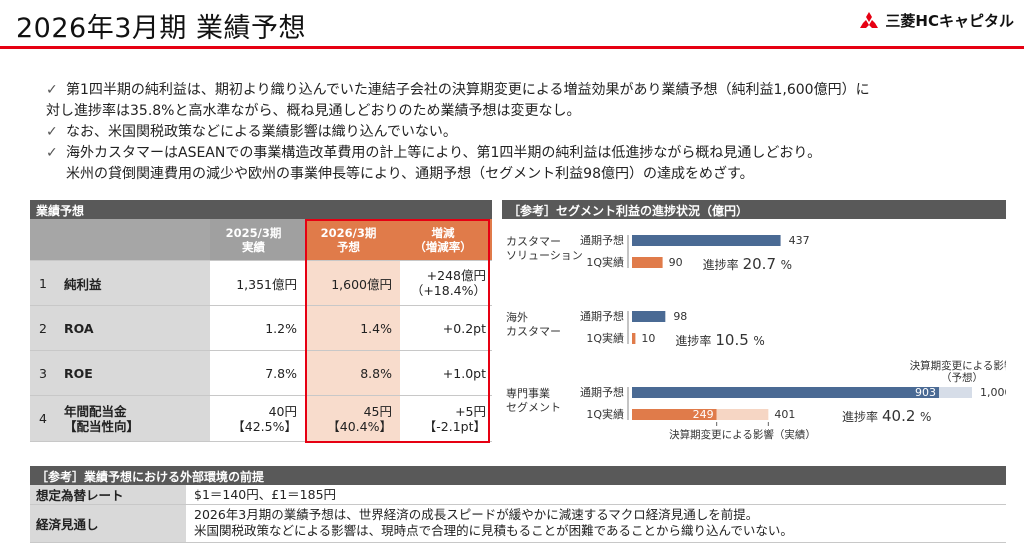  What do you see at coordinates (443, 232) in the screenshot?
I see `header-diff-line1: 増減` at bounding box center [443, 232].